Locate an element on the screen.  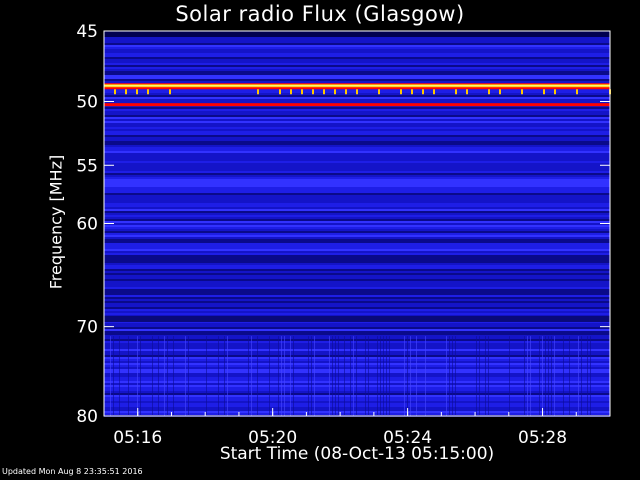
secondary-band is located at coordinates (357, 105).